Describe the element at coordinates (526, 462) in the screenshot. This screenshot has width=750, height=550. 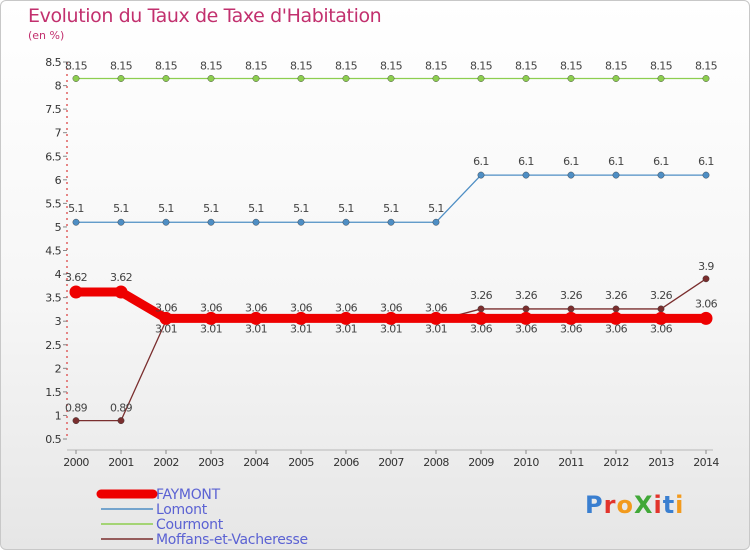
I see `x-tick-label: 2010` at that location.